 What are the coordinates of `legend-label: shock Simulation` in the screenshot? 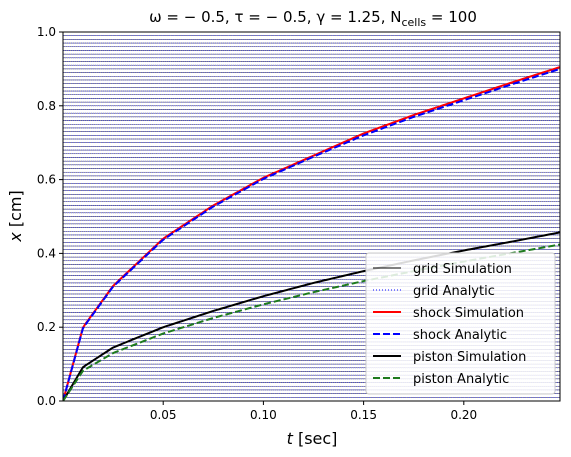 It's located at (468, 313).